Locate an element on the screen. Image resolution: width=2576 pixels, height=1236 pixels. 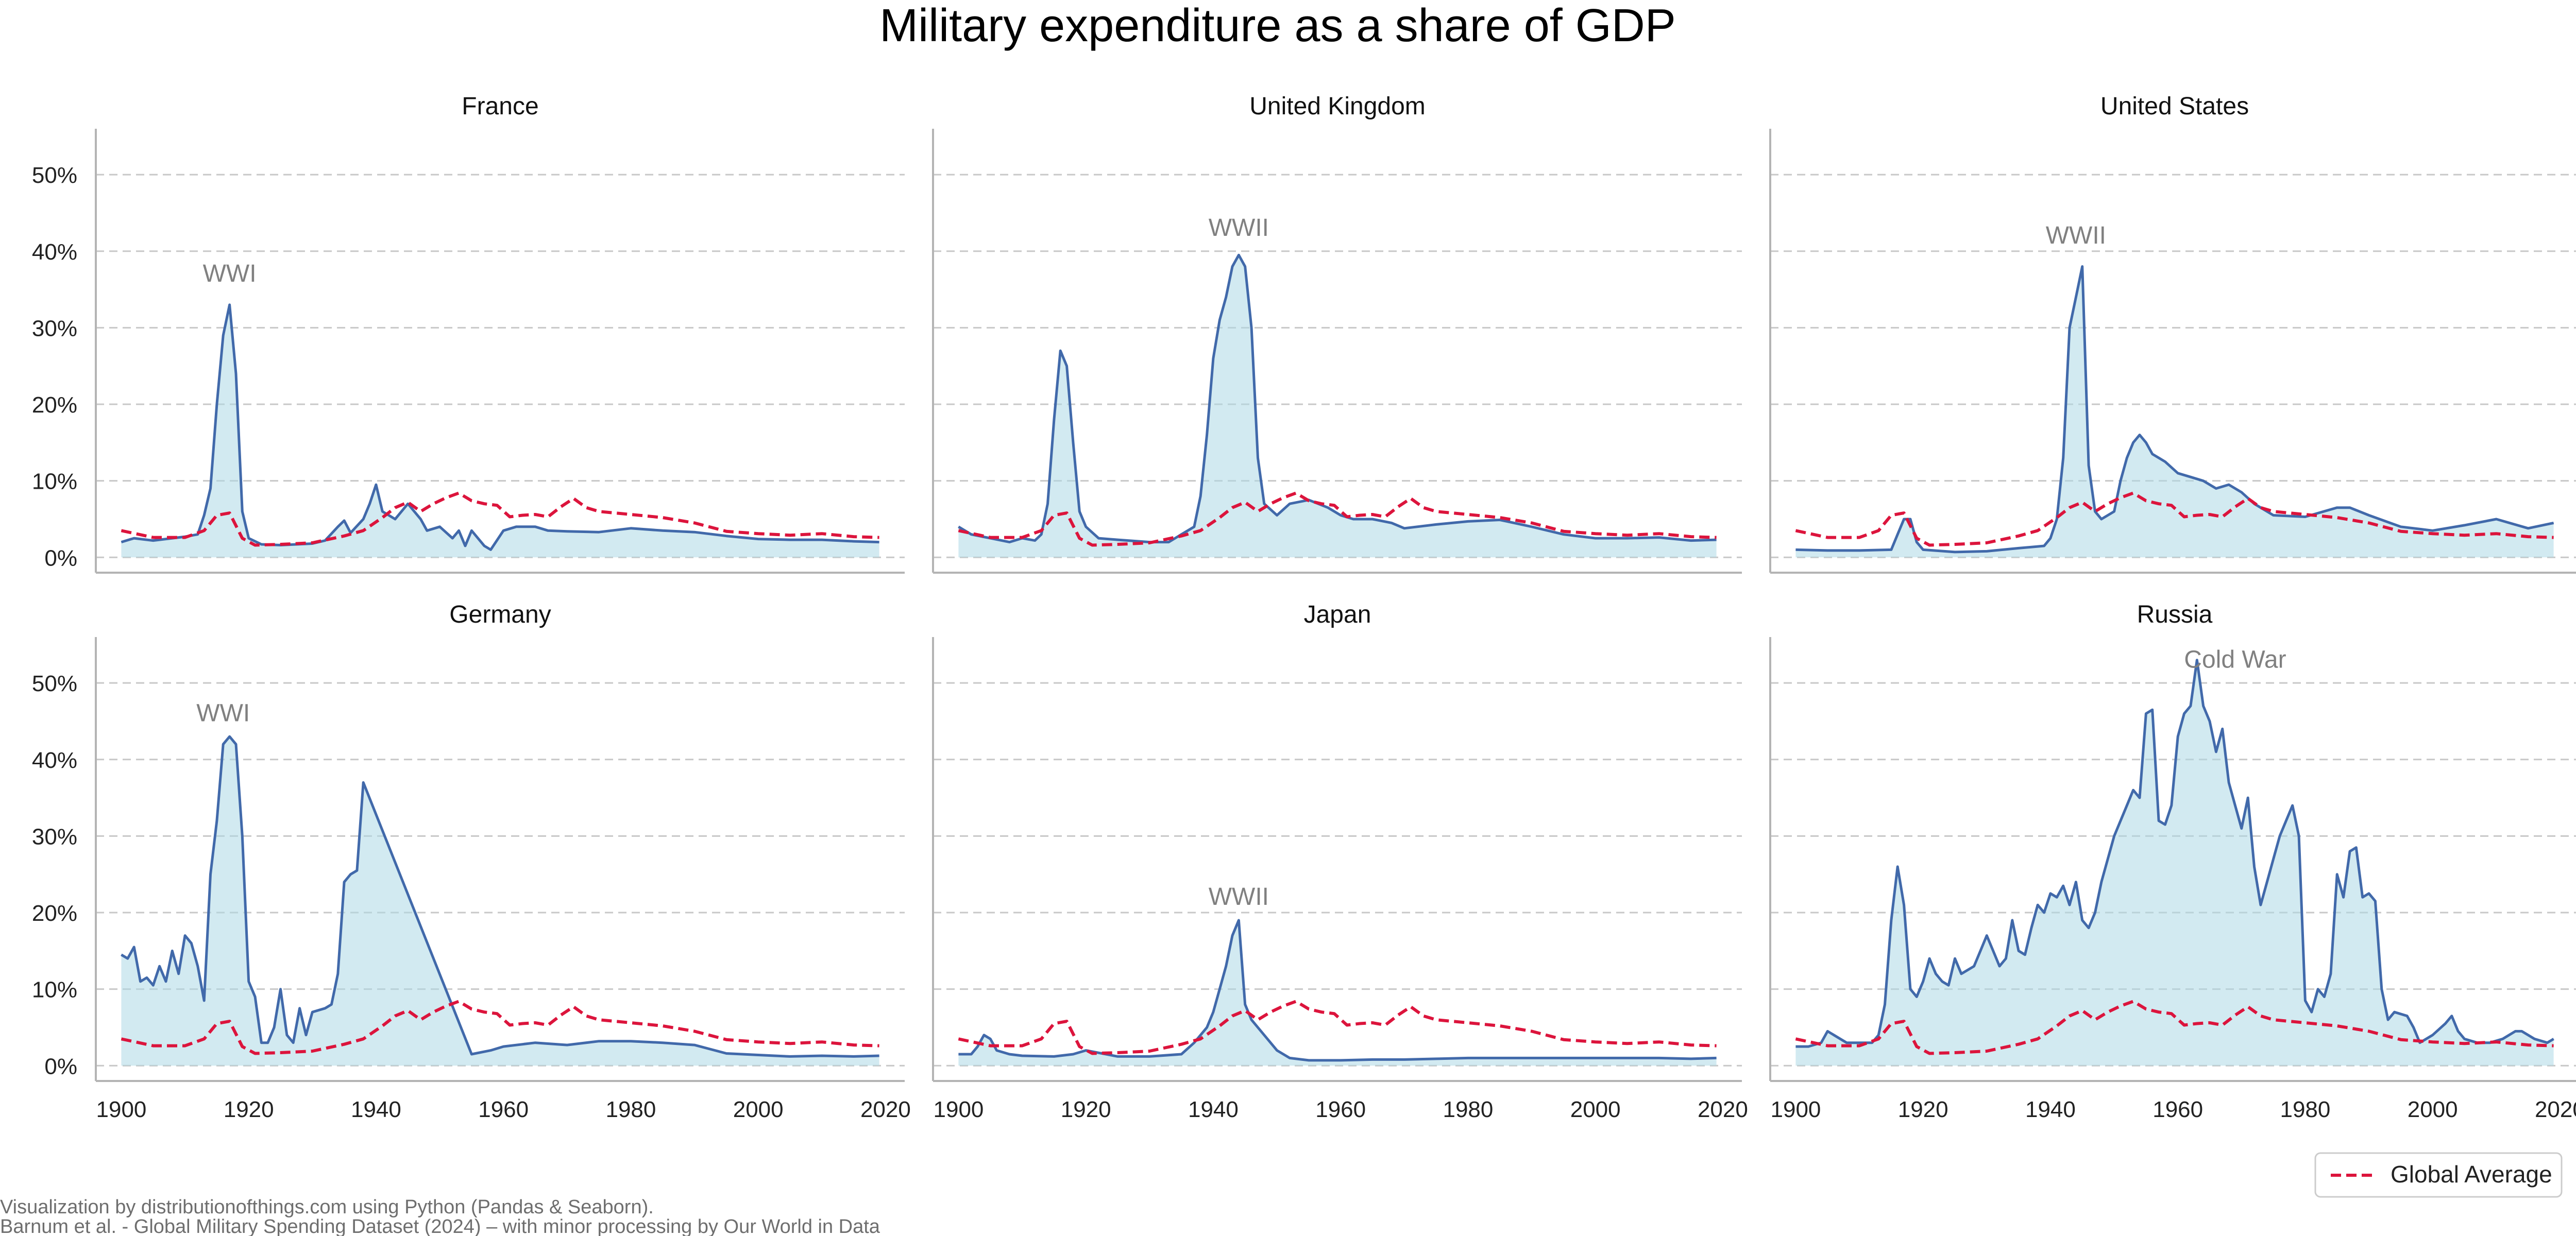
panel-title: United Kingdom is located at coordinates (1337, 107).